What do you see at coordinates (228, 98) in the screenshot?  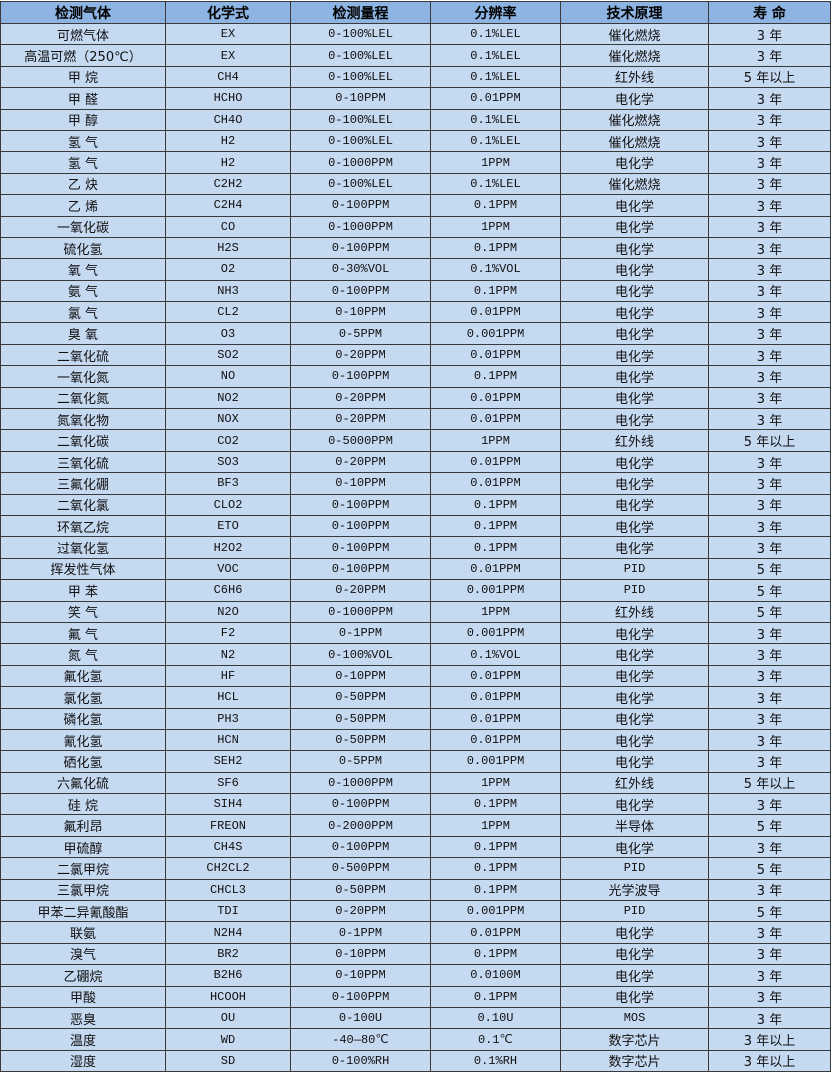 I see `cell-formula: HCHO` at bounding box center [228, 98].